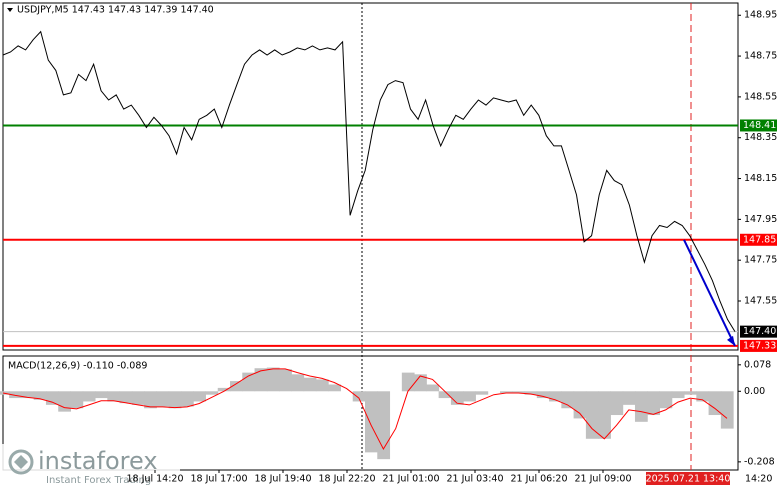 This screenshot has height=489, width=781. I want to click on trend-arrow-head, so click(731, 340).